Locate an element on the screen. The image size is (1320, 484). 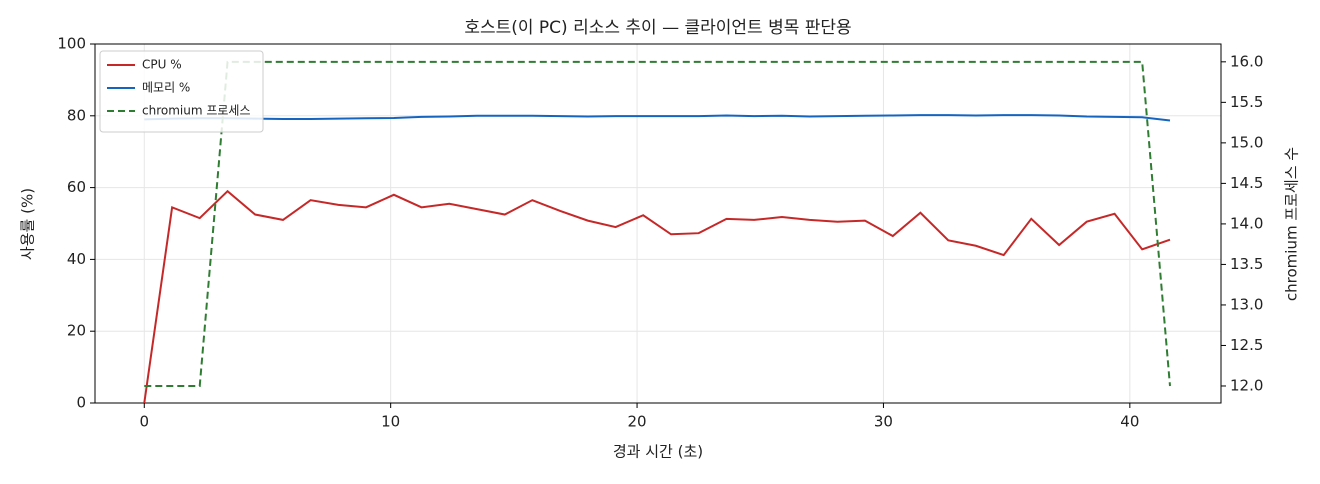
x-tick-label: 40 is located at coordinates (1129, 422).